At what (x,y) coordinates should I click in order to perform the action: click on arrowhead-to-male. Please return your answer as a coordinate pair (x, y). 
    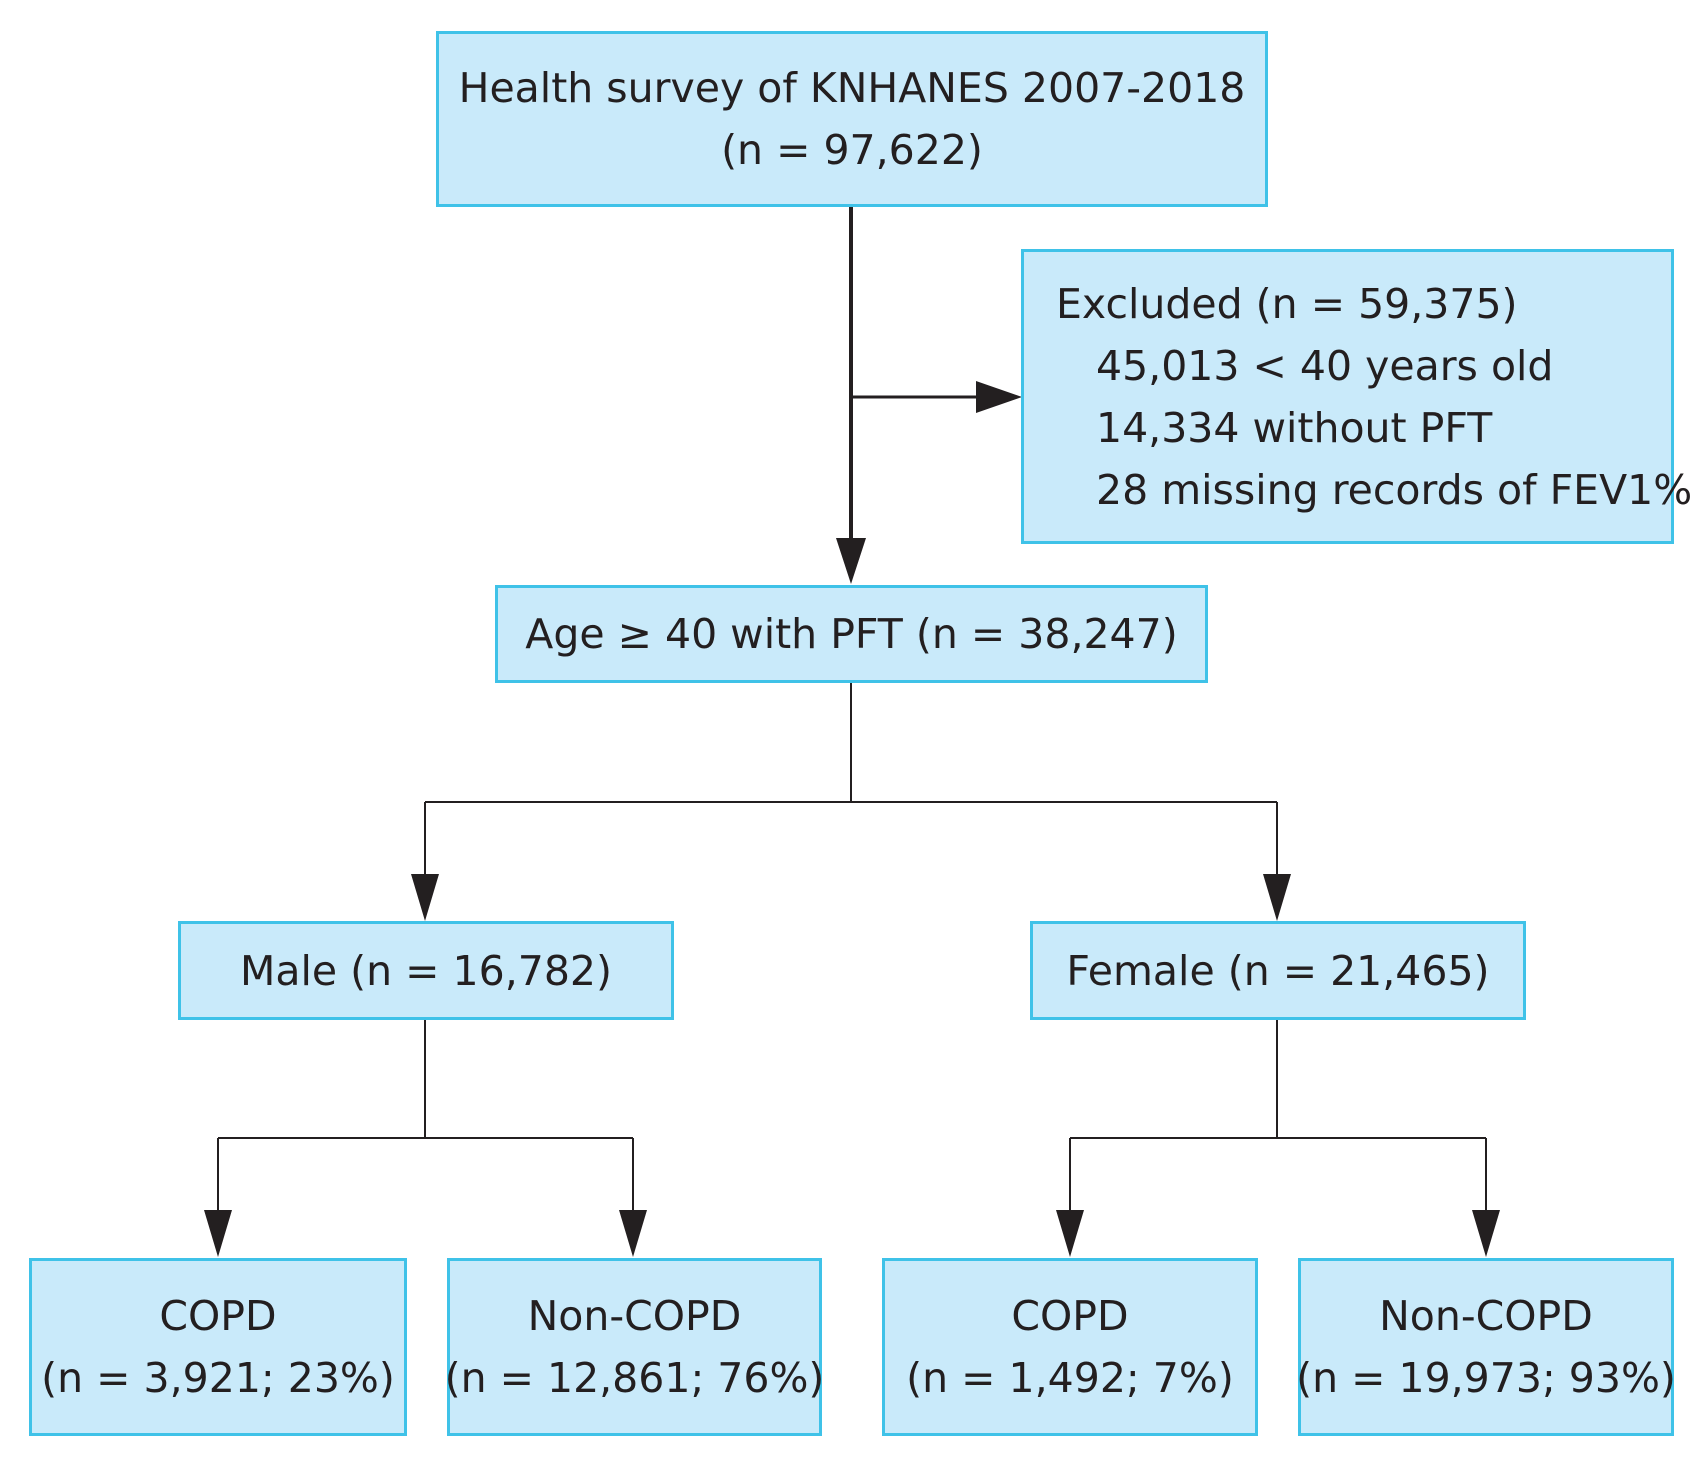
    Looking at the image, I should click on (425, 897).